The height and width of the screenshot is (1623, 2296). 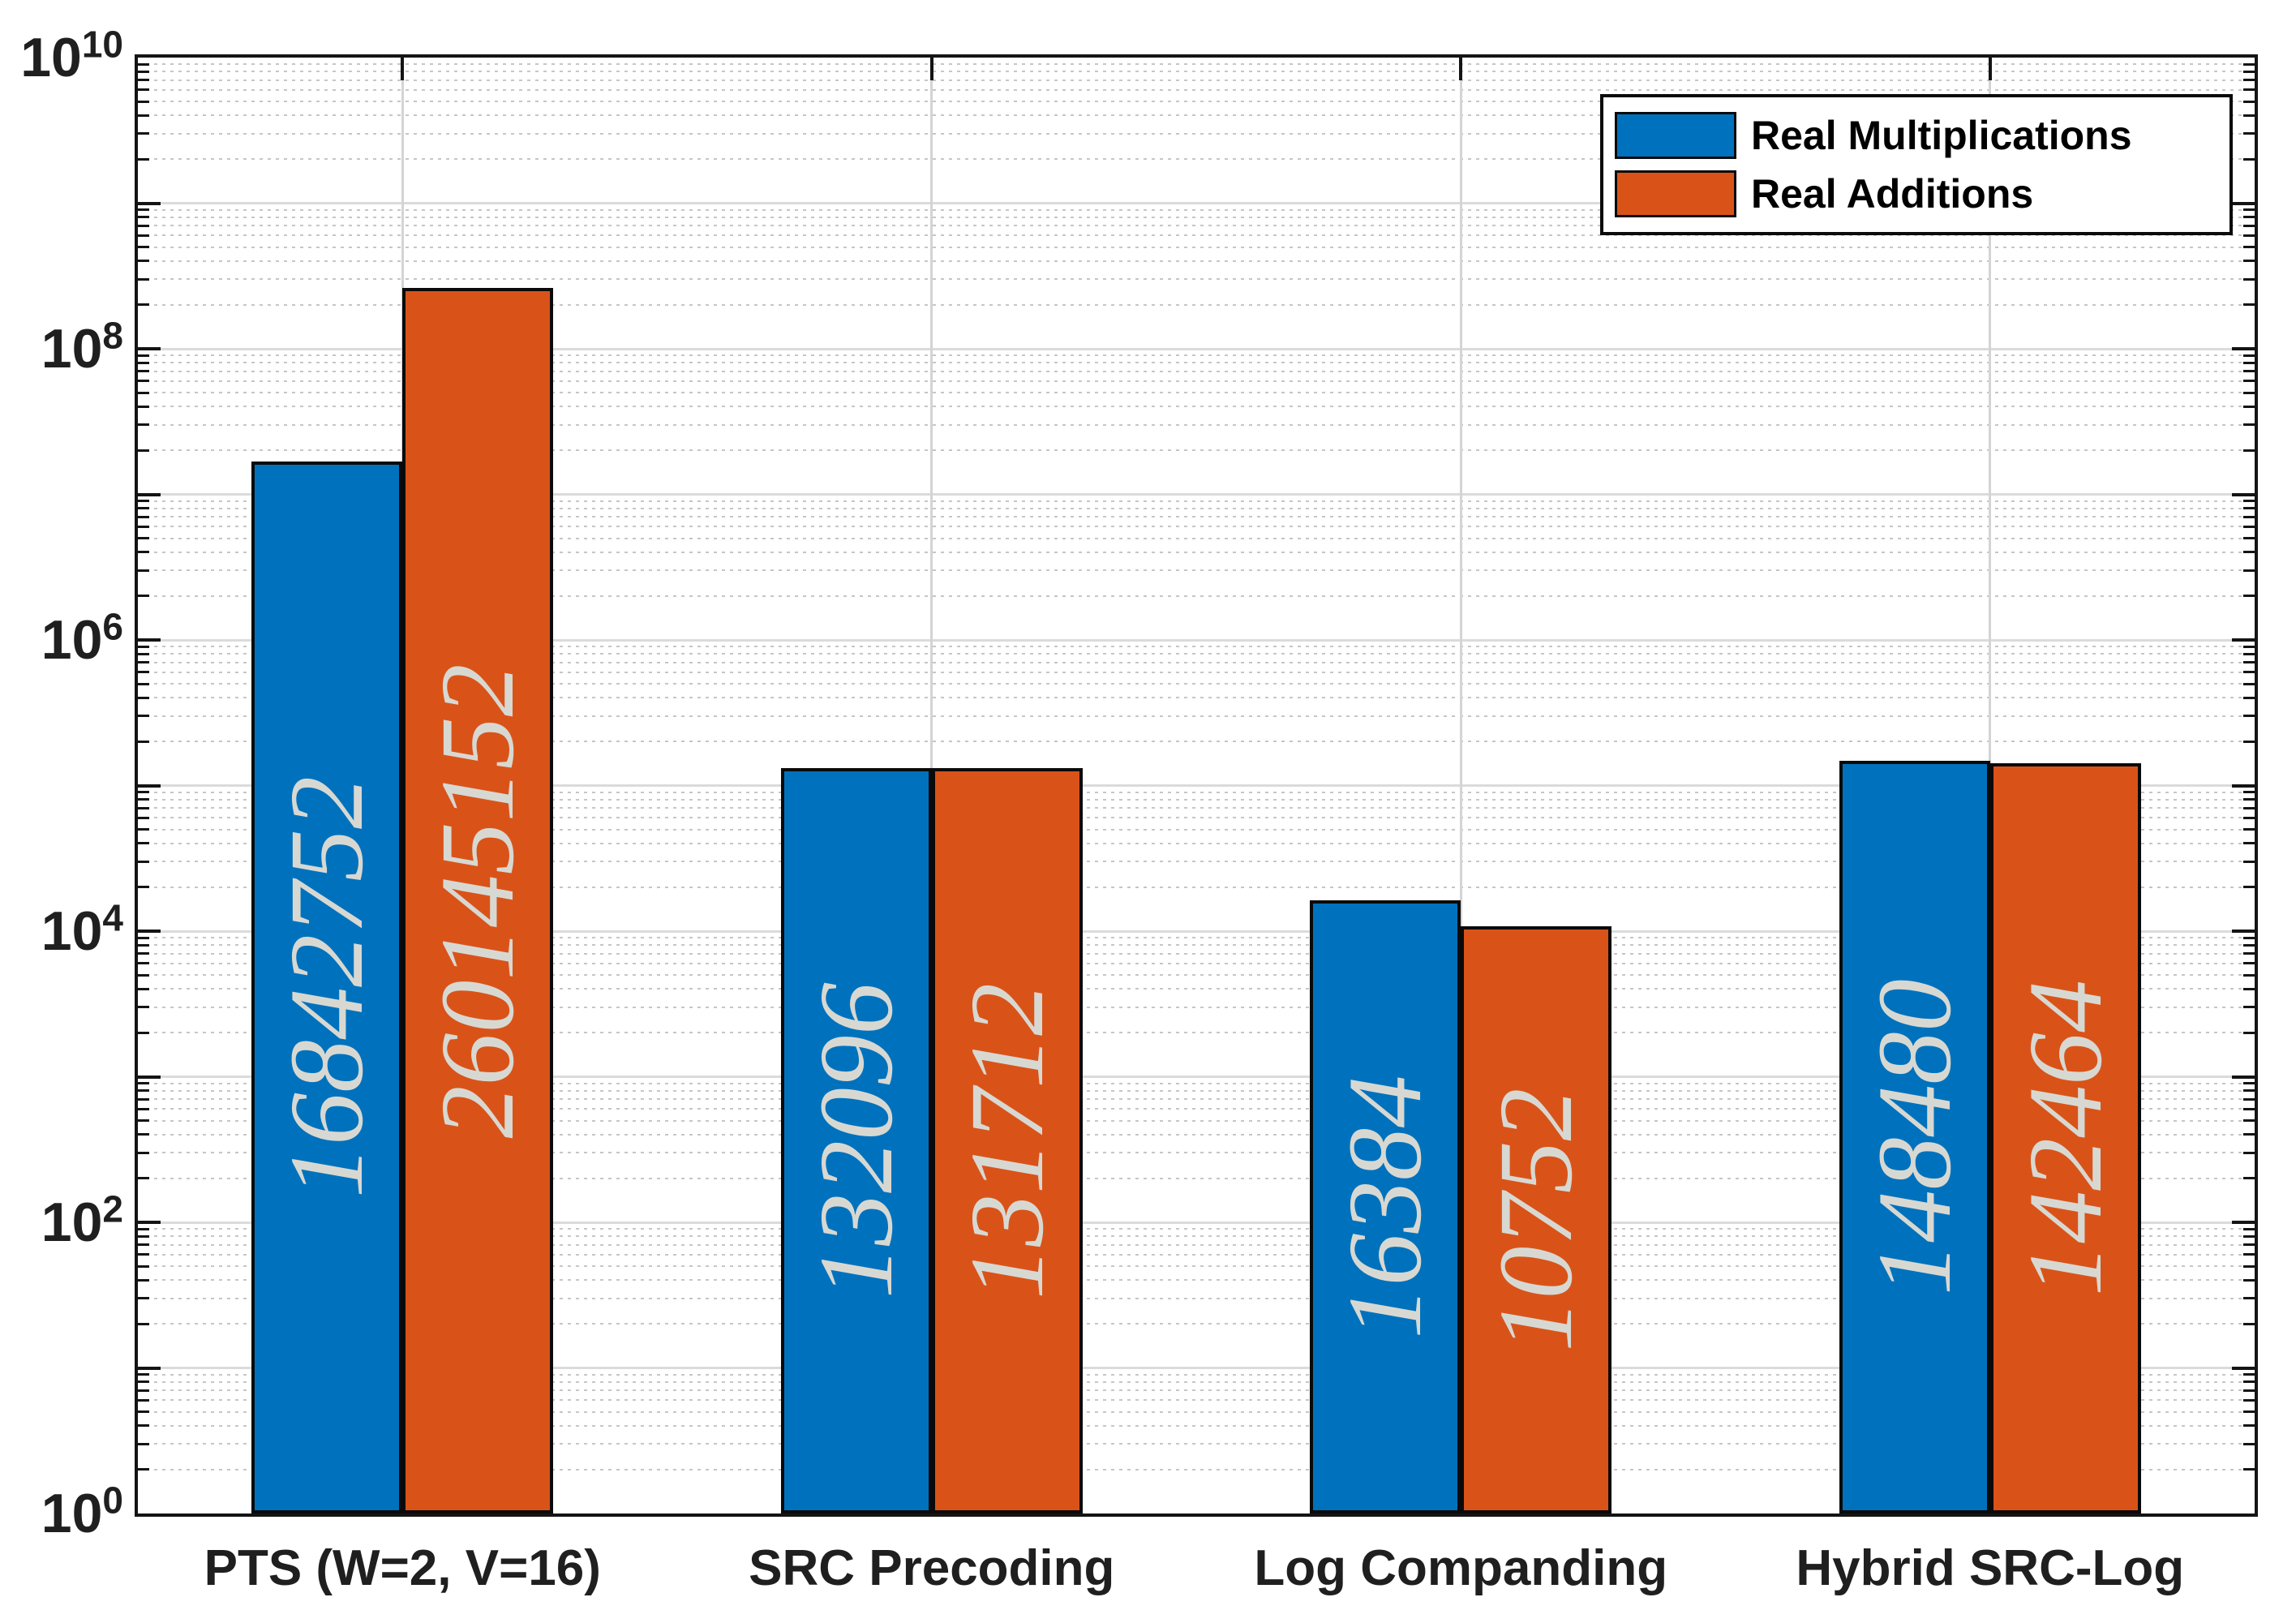 I want to click on bar-value-label: 10752, so click(x=1536, y=1220).